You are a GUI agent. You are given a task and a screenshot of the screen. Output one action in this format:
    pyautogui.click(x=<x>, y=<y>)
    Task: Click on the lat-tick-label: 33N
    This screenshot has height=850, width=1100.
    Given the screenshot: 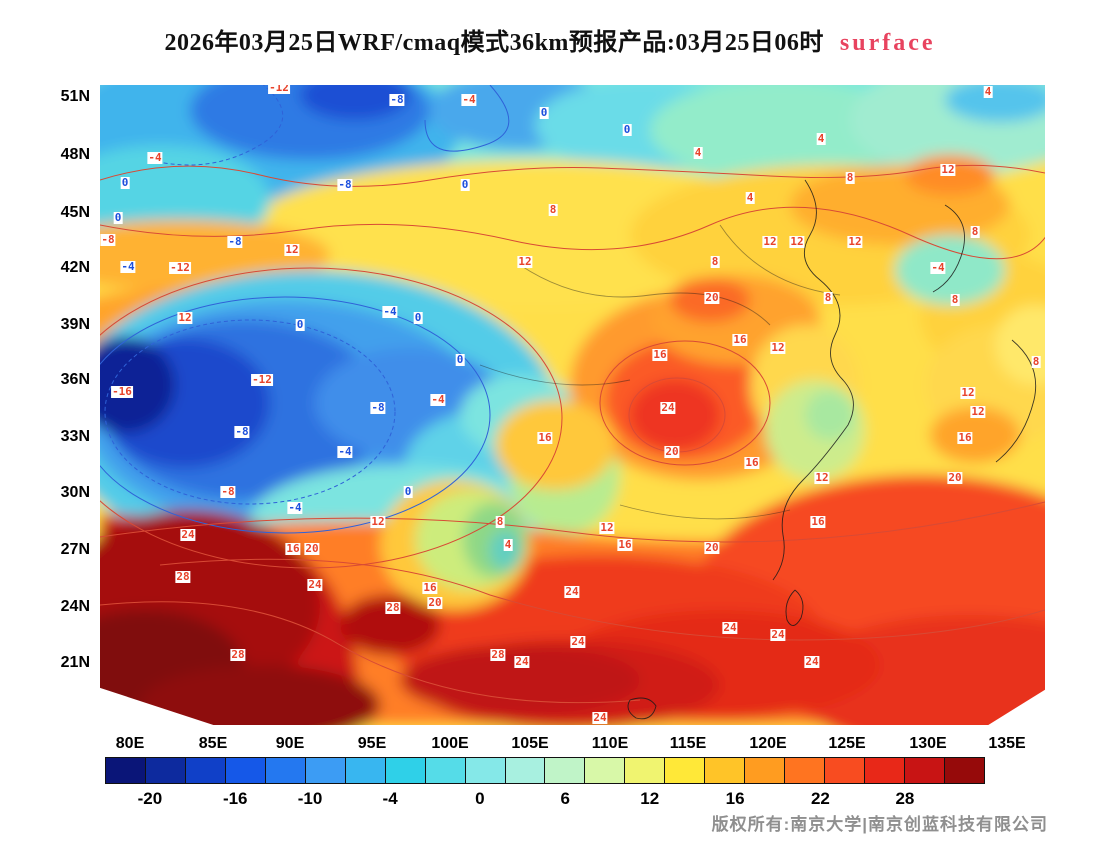 What is the action you would take?
    pyautogui.click(x=75, y=436)
    